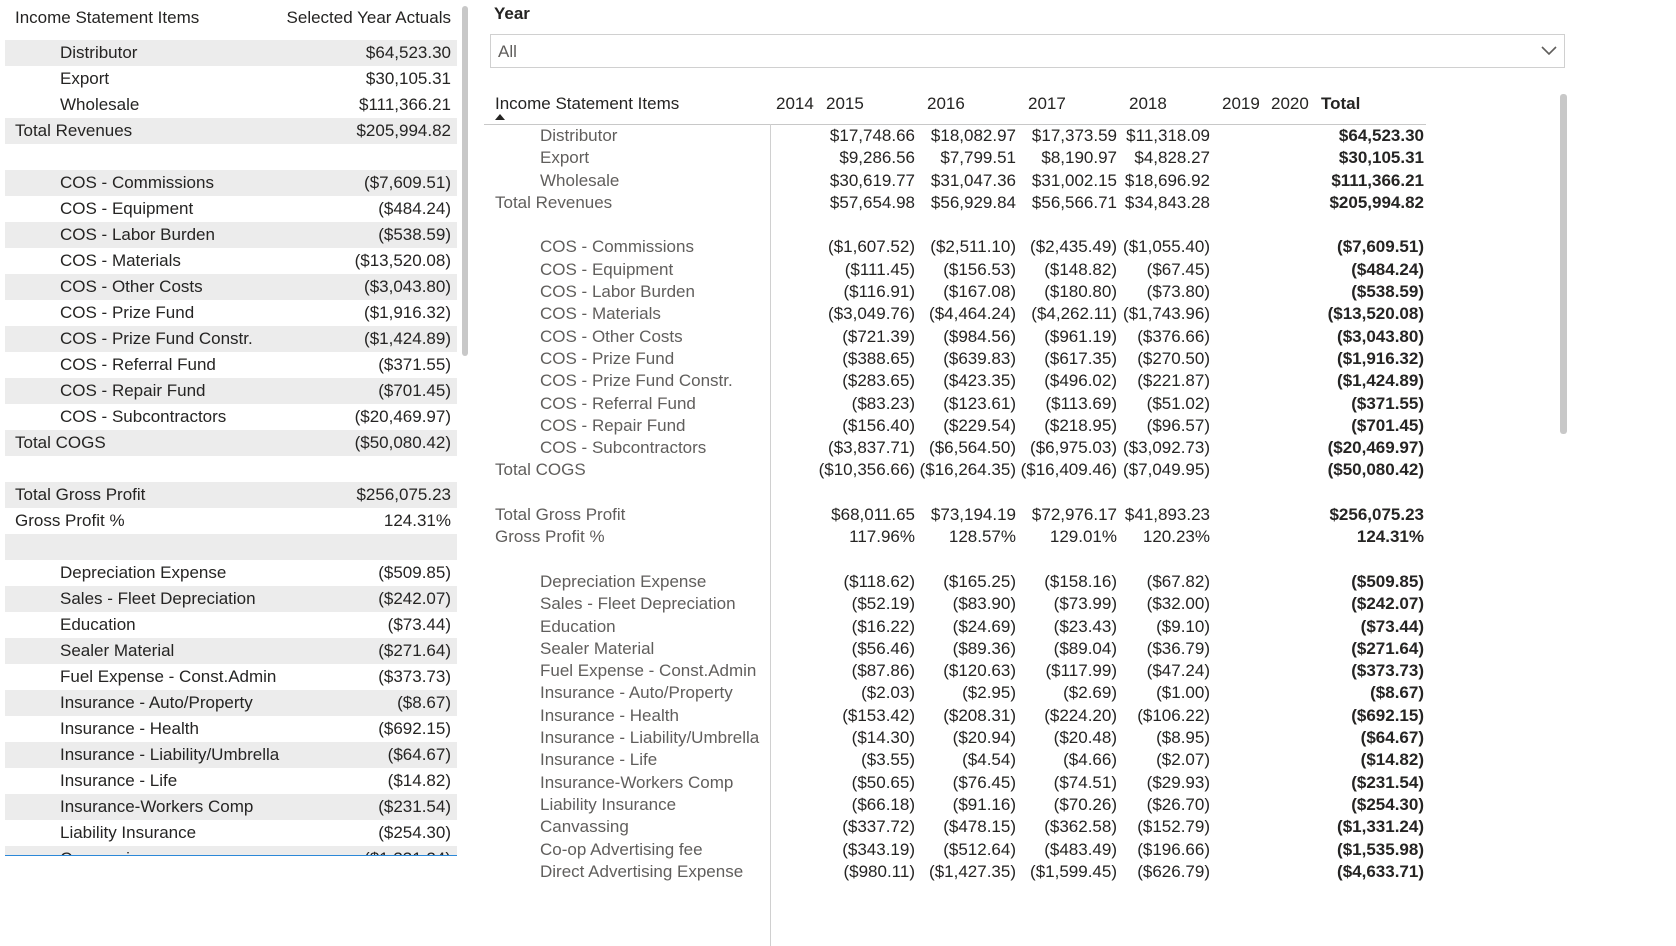 This screenshot has height=946, width=1676. What do you see at coordinates (231, 443) in the screenshot?
I see `table-row: Total COGS ($50,080.42)` at bounding box center [231, 443].